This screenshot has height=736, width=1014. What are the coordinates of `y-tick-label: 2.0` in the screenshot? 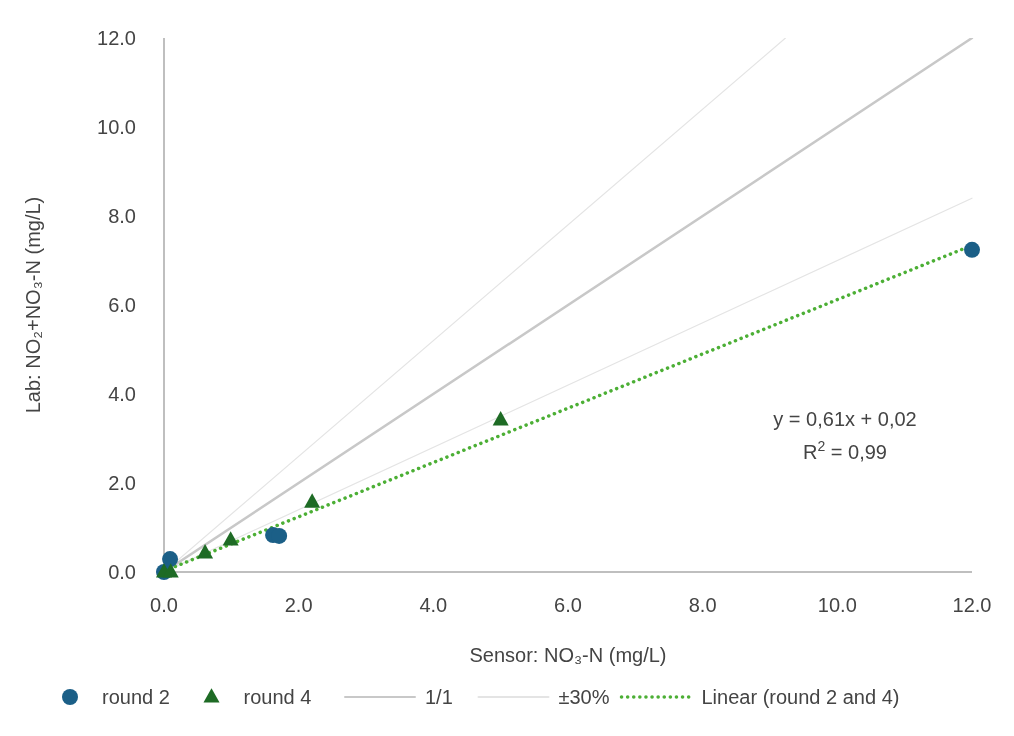 It's located at (122, 483).